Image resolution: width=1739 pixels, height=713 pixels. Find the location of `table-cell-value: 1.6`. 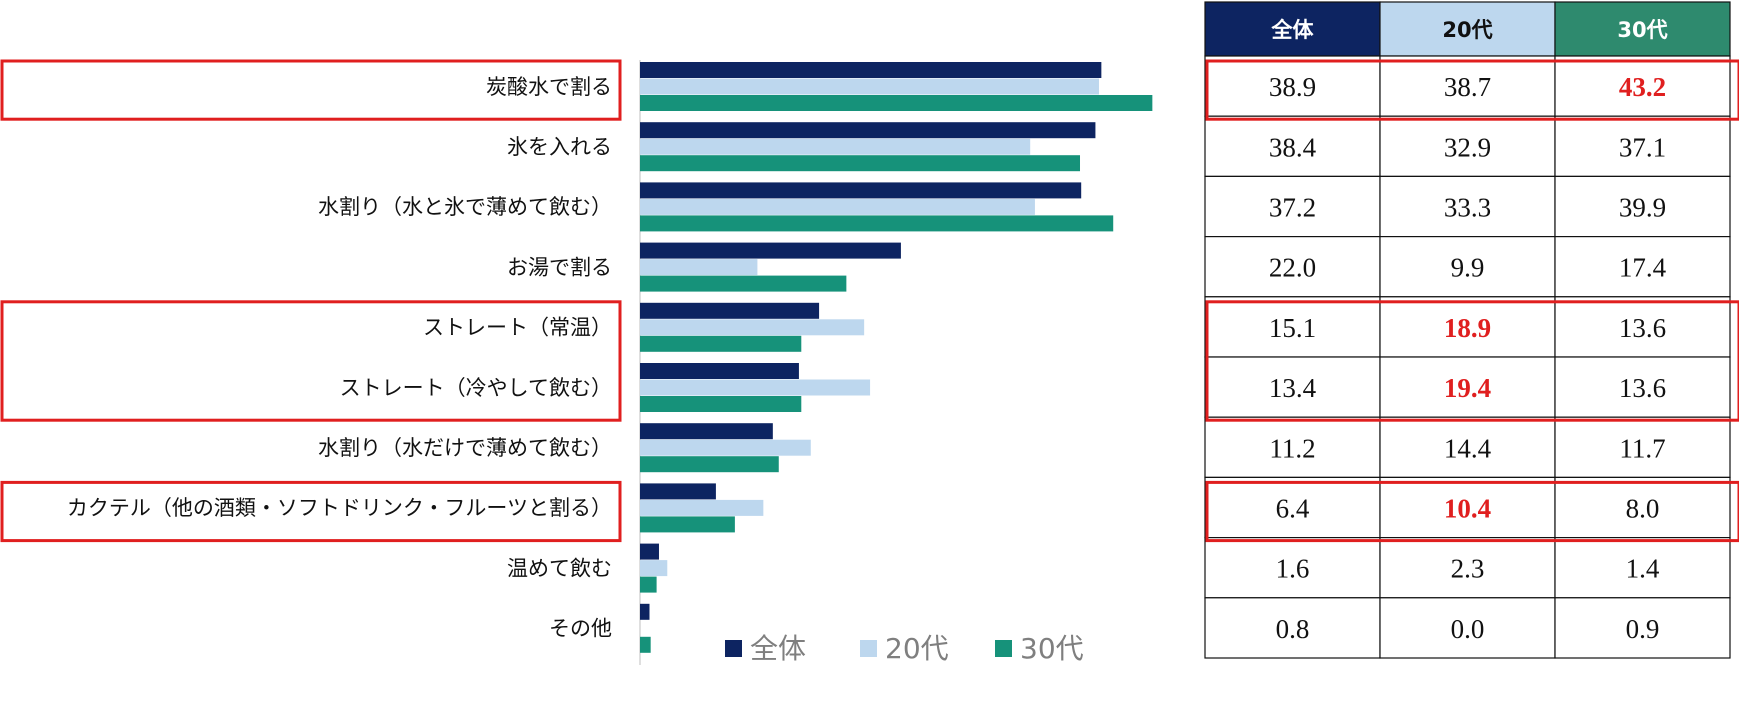

table-cell-value: 1.6 is located at coordinates (1293, 569).